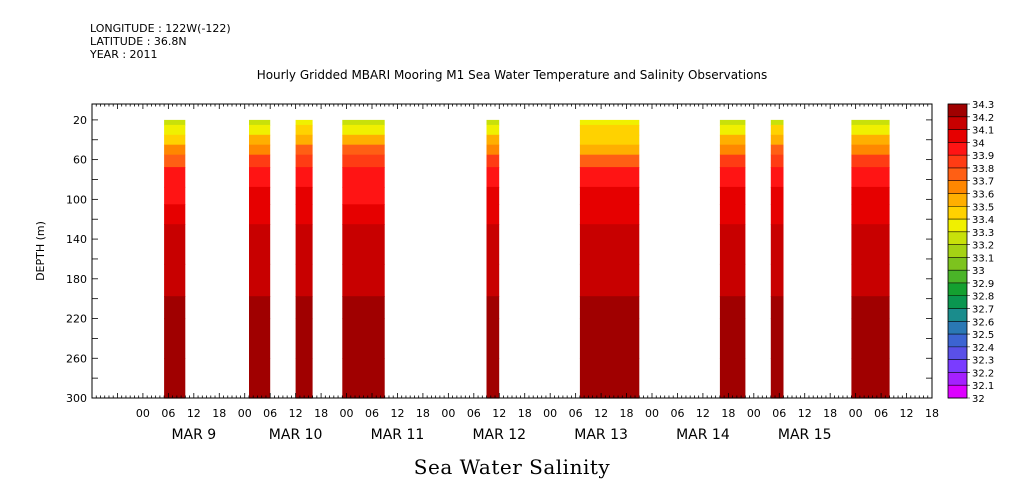 The width and height of the screenshot is (1009, 504). What do you see at coordinates (76, 398) in the screenshot?
I see `y-tick-label: 300` at bounding box center [76, 398].